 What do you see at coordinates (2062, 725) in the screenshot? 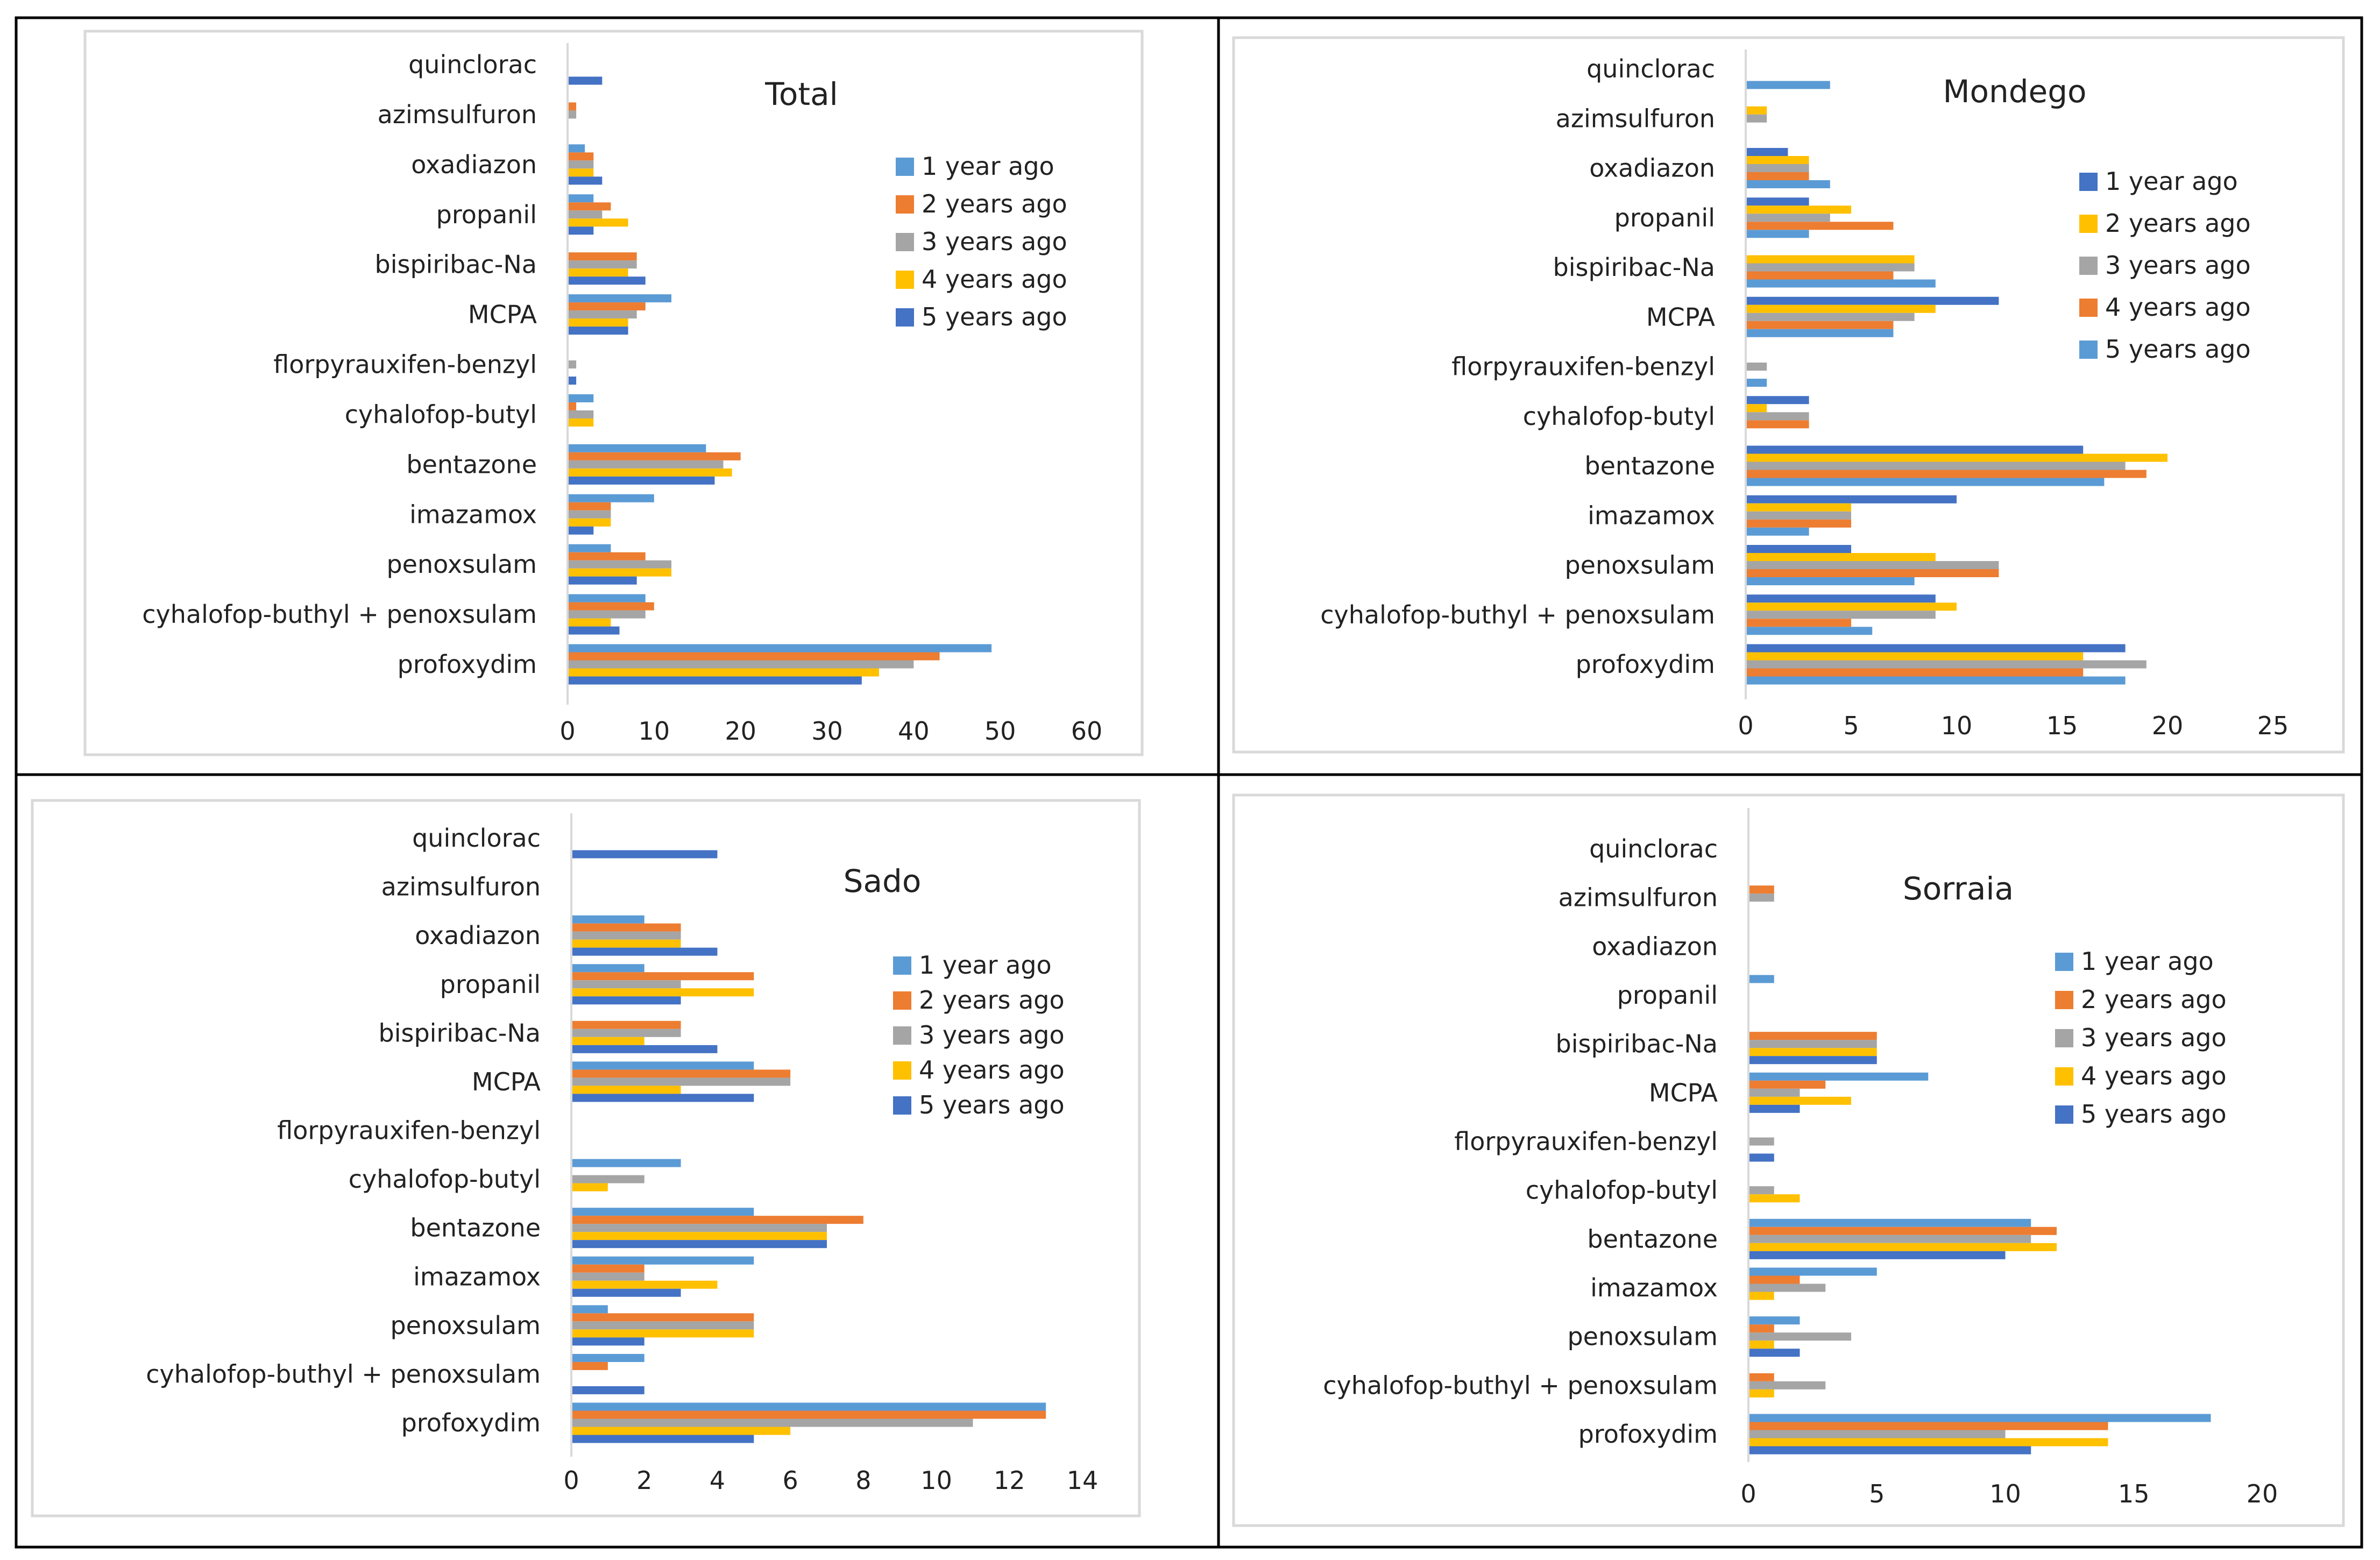
I see `tick-label: 15` at bounding box center [2062, 725].